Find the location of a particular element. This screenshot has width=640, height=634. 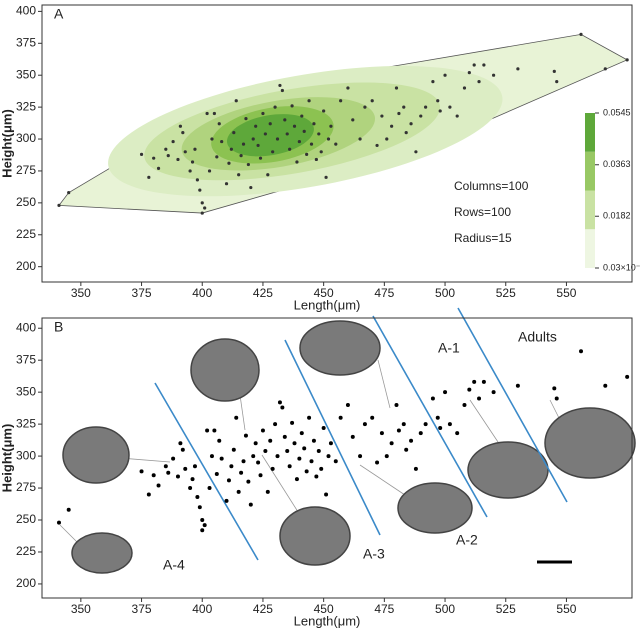

x-tick-label: 350 is located at coordinates (81, 609).